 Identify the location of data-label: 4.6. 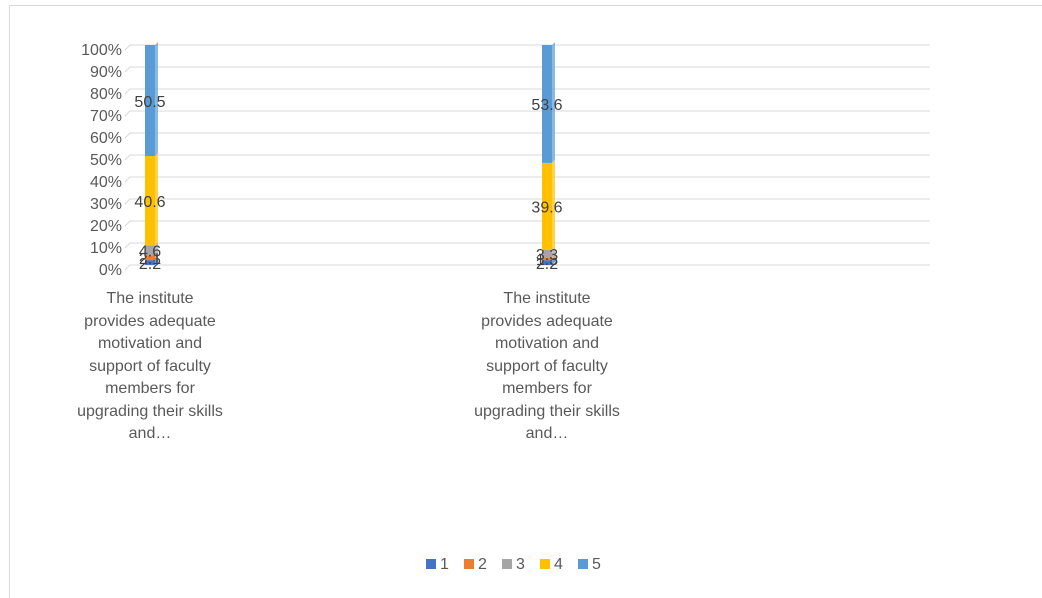
(150, 252).